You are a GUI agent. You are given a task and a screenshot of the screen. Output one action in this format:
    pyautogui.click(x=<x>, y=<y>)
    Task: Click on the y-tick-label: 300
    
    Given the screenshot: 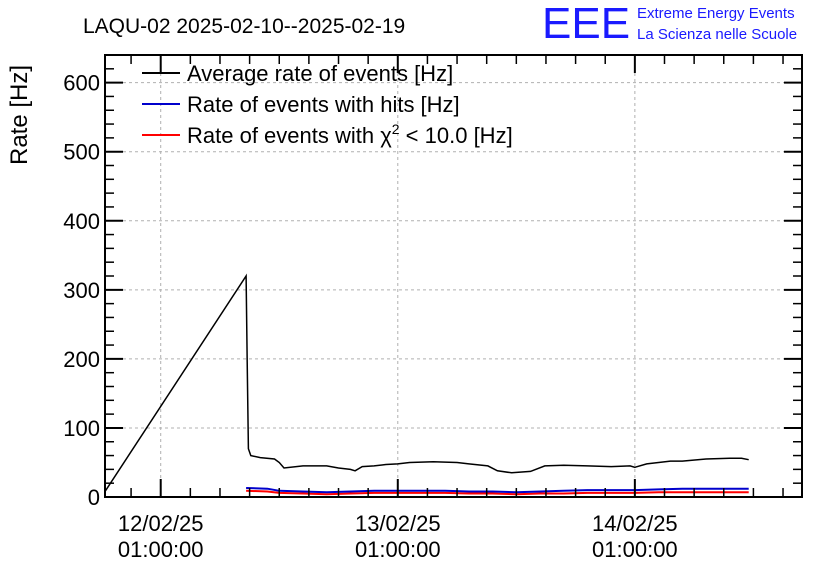 What is the action you would take?
    pyautogui.click(x=81, y=290)
    